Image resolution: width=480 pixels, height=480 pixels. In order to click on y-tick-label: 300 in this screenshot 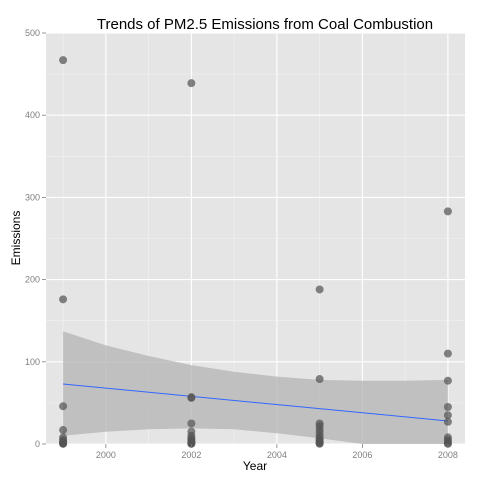, I will do `click(32, 197)`.